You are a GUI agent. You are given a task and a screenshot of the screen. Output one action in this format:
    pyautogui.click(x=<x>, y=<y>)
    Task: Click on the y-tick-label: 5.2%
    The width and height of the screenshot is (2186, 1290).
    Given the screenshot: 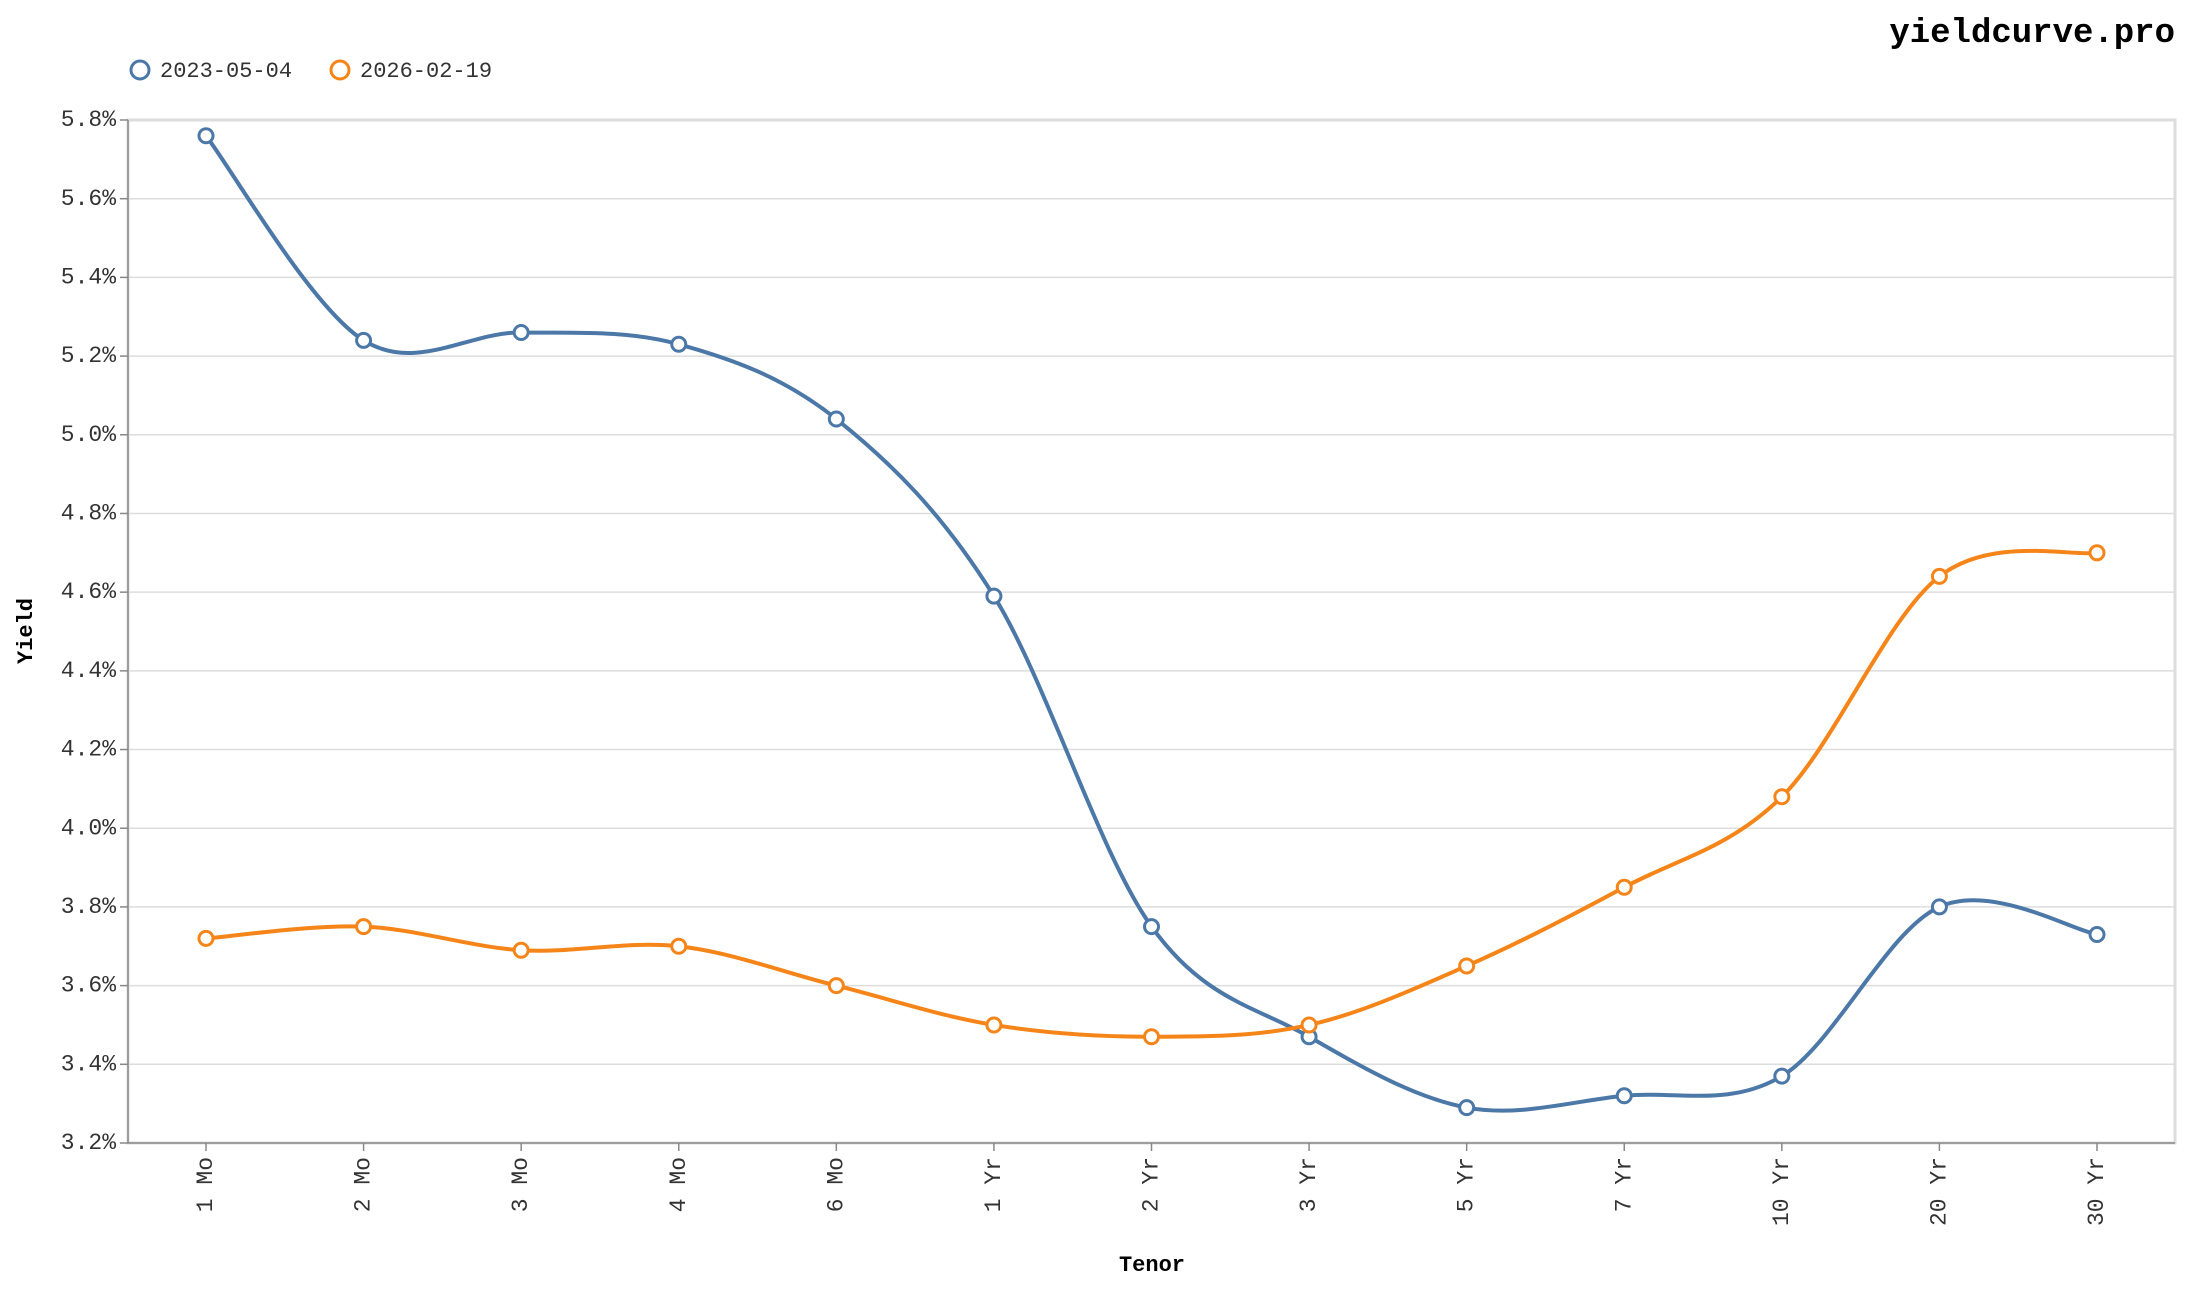 What is the action you would take?
    pyautogui.click(x=88, y=356)
    